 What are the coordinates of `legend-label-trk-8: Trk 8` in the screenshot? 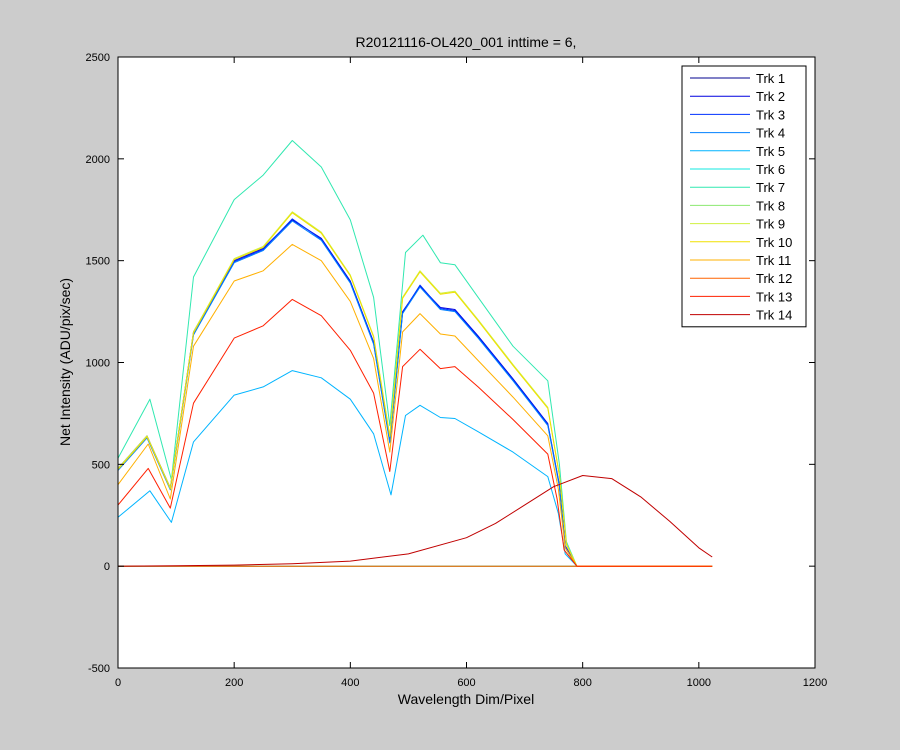 It's located at (770, 205).